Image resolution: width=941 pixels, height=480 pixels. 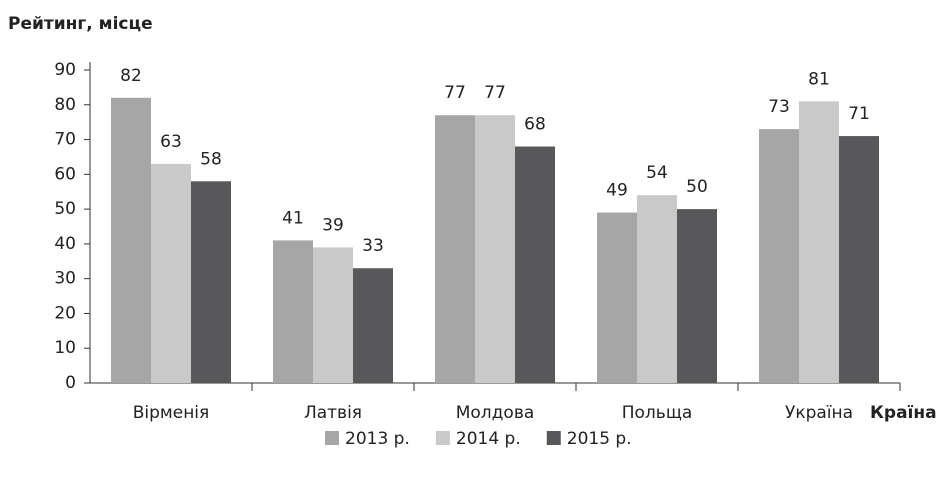 I want to click on x-axis-title: Країна, so click(x=903, y=413).